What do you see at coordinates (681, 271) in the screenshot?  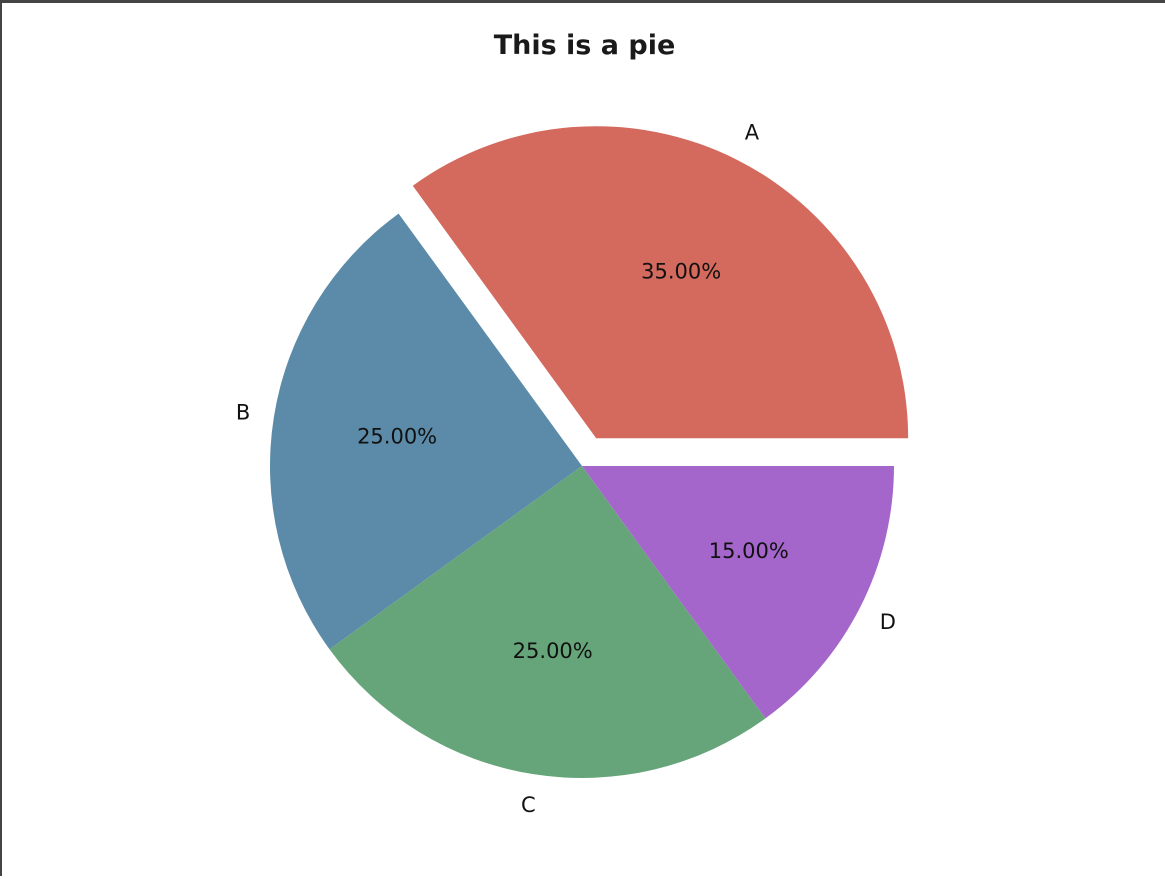 I see `pie-percent-label-a: 35.00%` at bounding box center [681, 271].